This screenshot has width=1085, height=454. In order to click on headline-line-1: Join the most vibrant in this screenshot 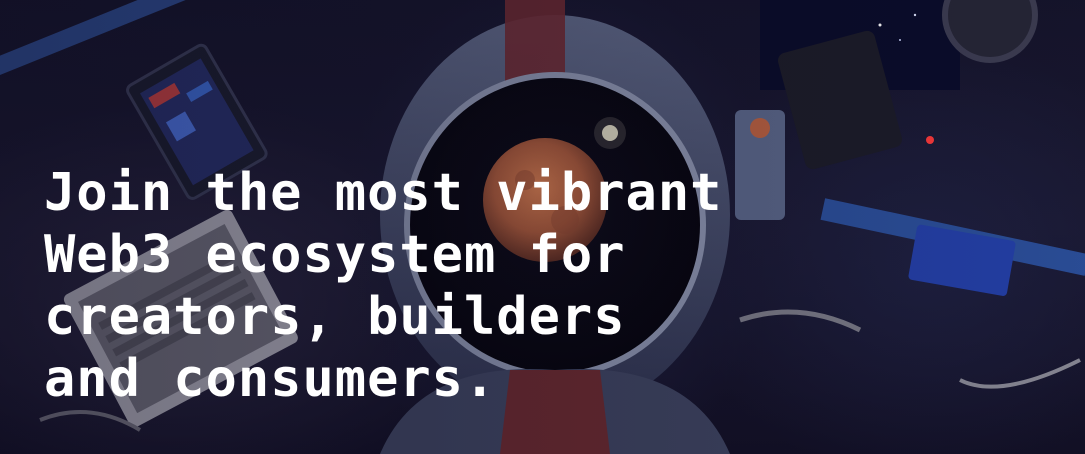, I will do `click(383, 193)`.